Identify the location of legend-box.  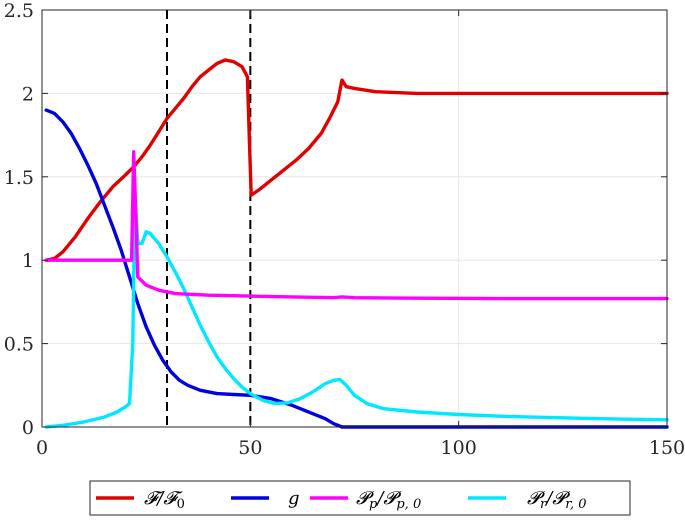
(360, 498).